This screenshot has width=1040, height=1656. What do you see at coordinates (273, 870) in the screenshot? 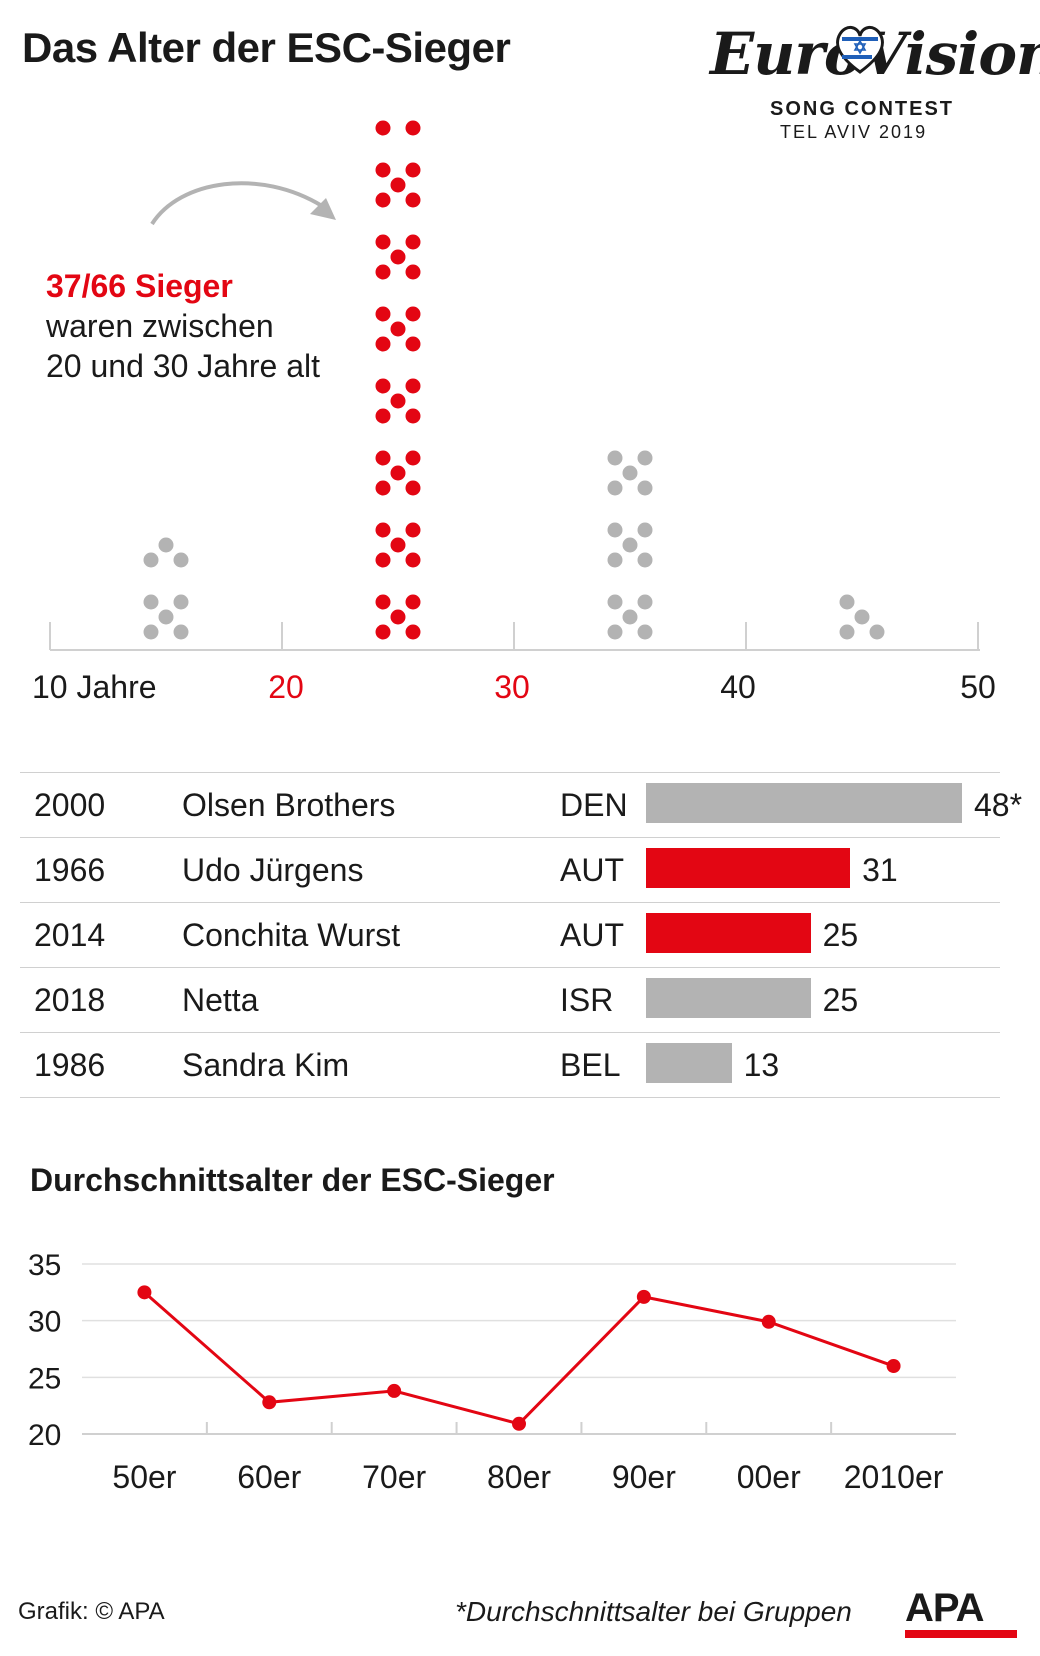
I see `name-cell: Udo Jürgens` at bounding box center [273, 870].